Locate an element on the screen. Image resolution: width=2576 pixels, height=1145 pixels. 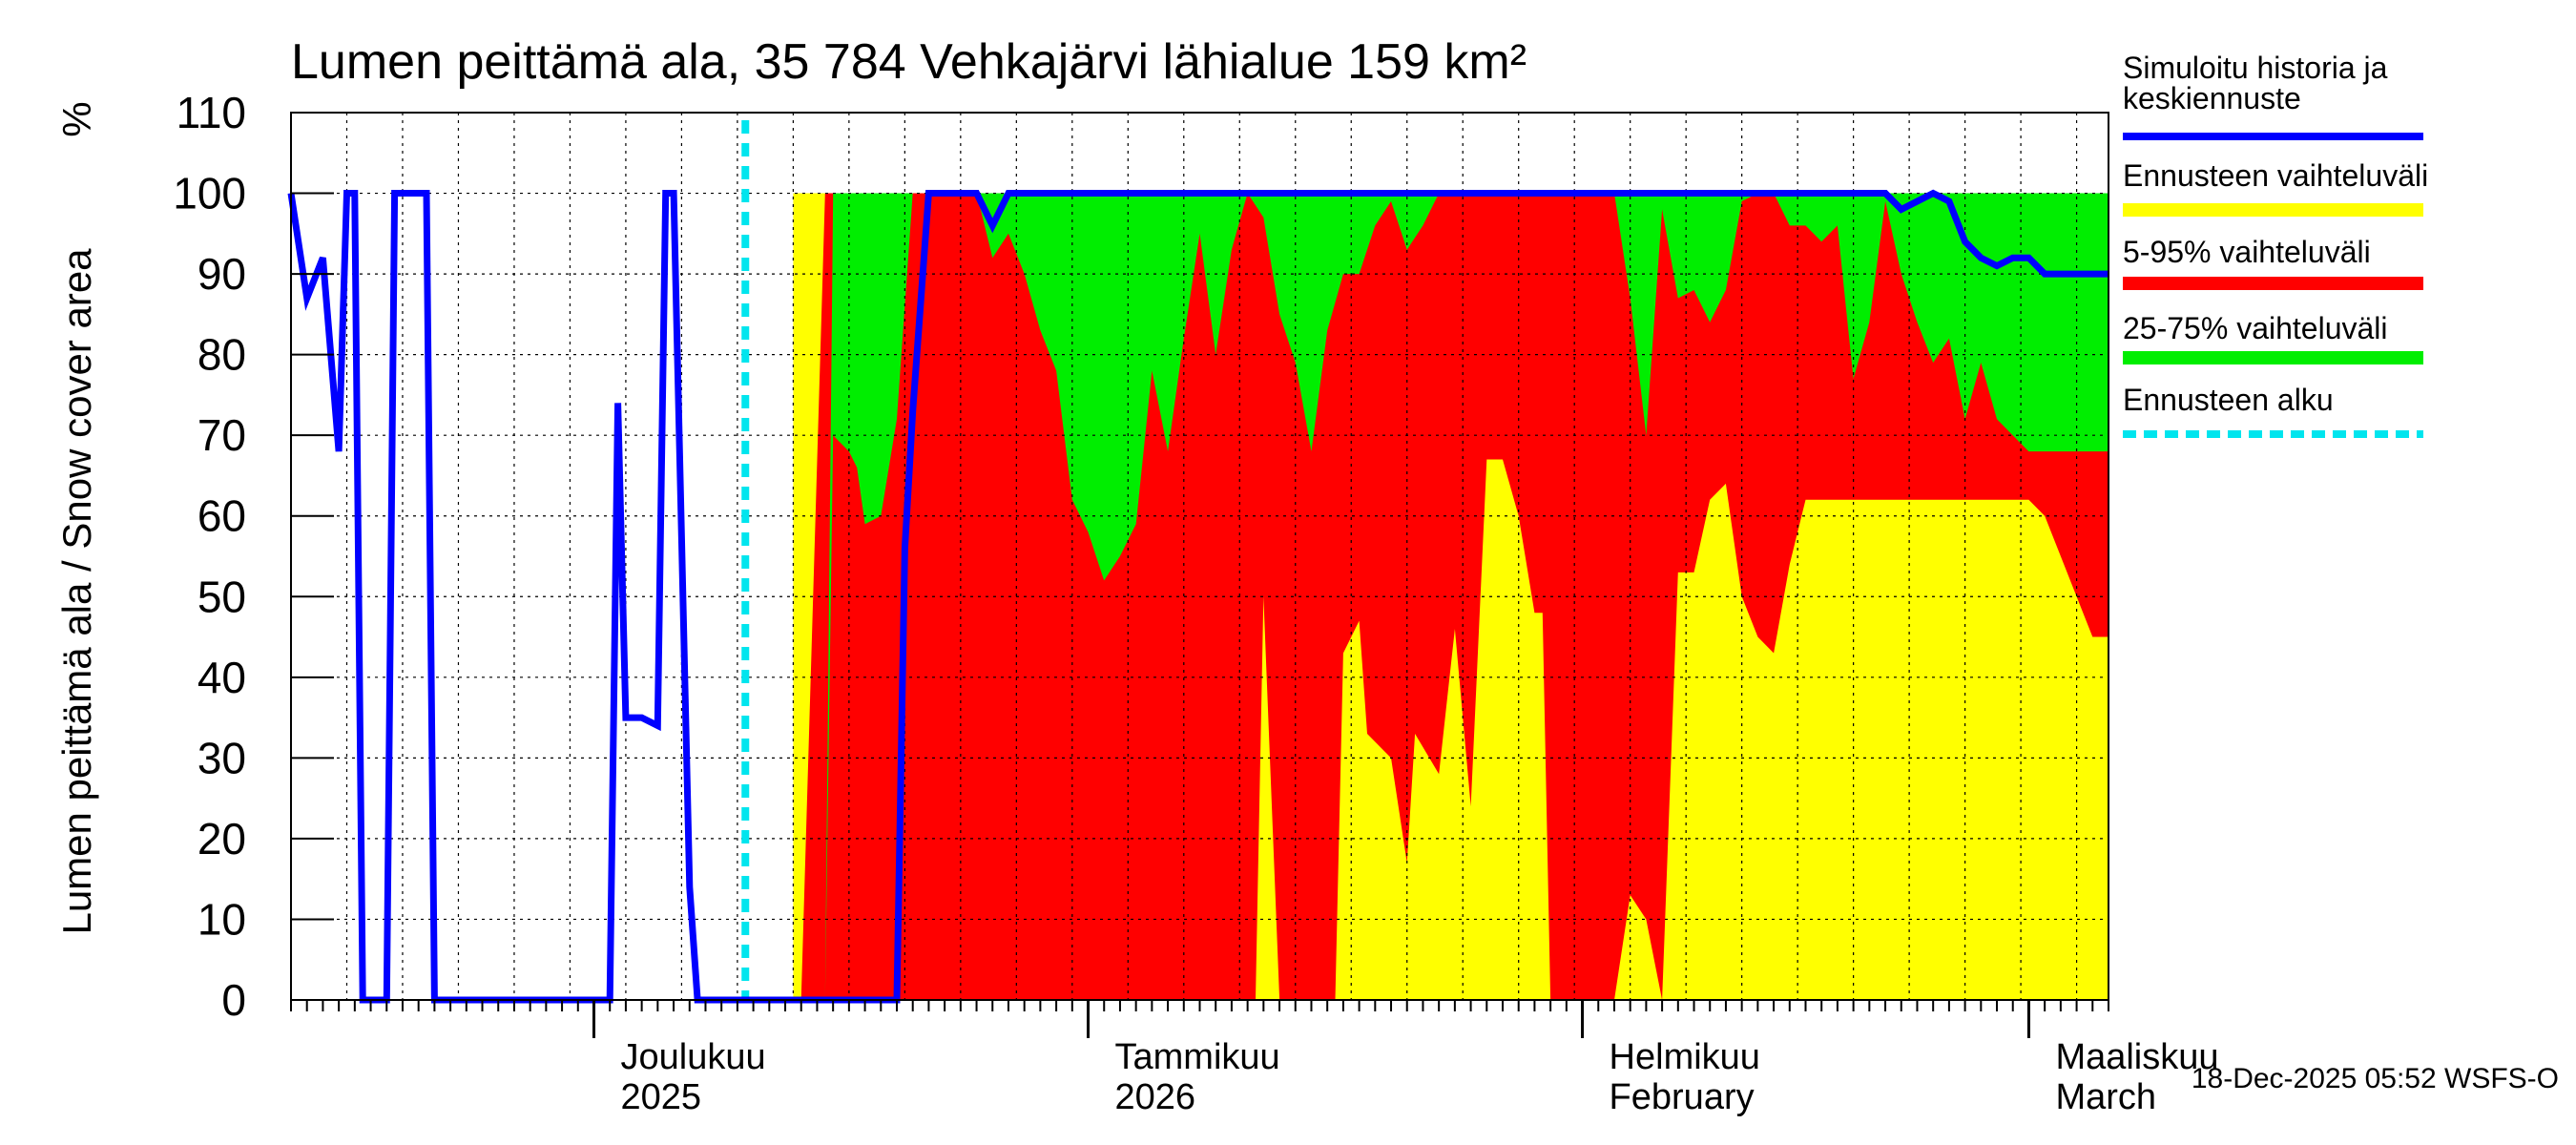
y-axis-label: Lumen peittämä ala / Snow cover area is located at coordinates (76, 591).